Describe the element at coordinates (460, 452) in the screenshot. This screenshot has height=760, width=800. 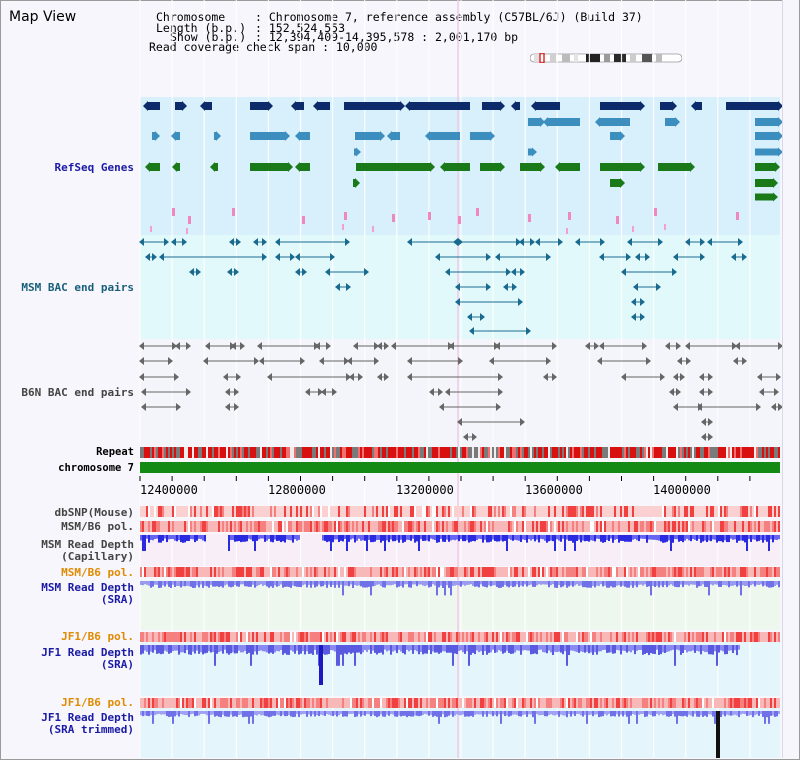
I see `repeat-track` at that location.